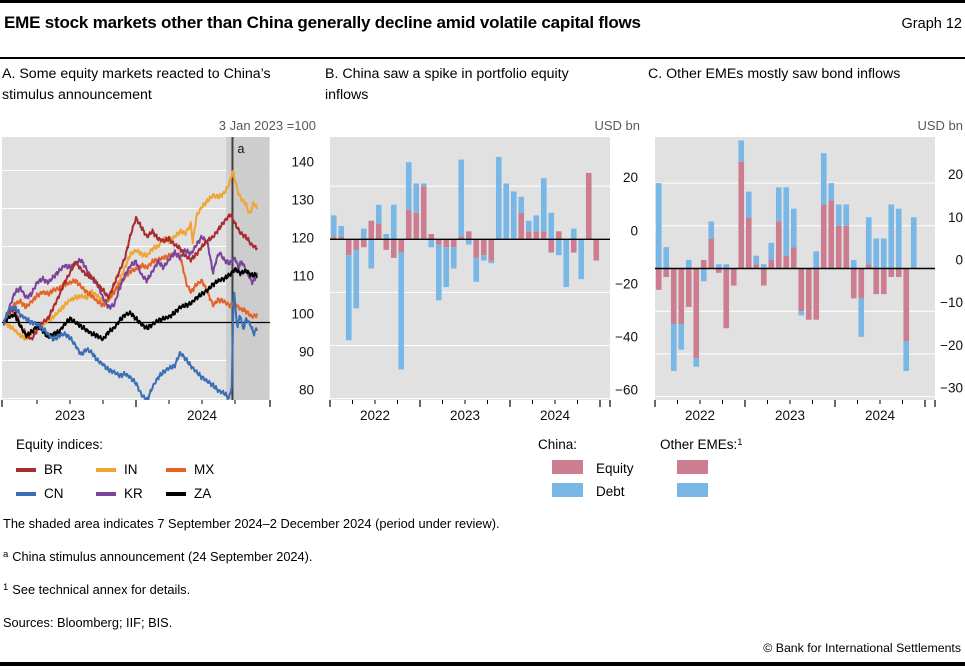 Image resolution: width=965 pixels, height=670 pixels. I want to click on legend-label-in: IN, so click(131, 469).